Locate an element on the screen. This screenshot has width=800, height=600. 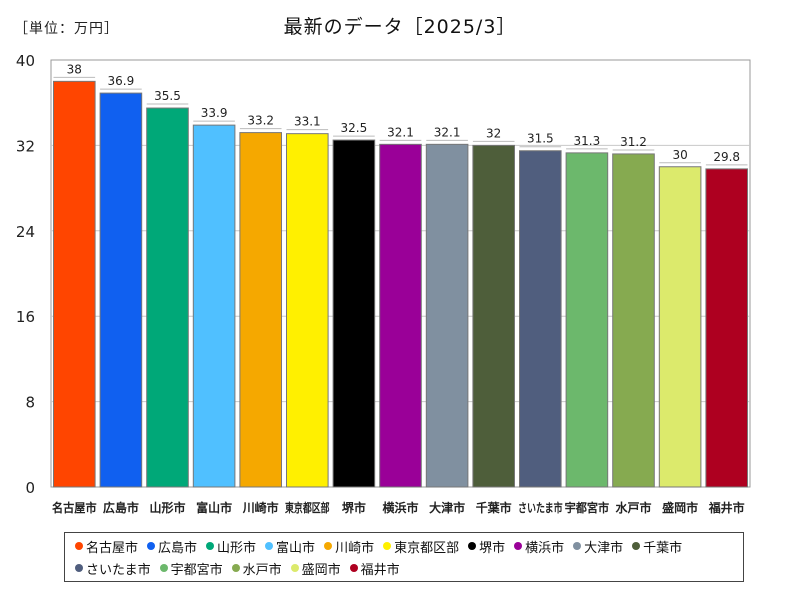
value-label: 30 is located at coordinates (679, 155).